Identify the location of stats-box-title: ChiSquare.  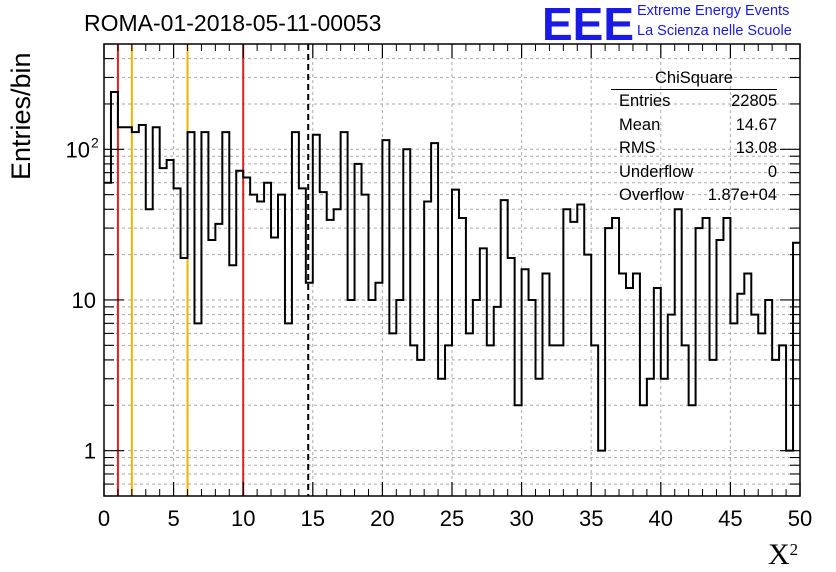
(694, 78).